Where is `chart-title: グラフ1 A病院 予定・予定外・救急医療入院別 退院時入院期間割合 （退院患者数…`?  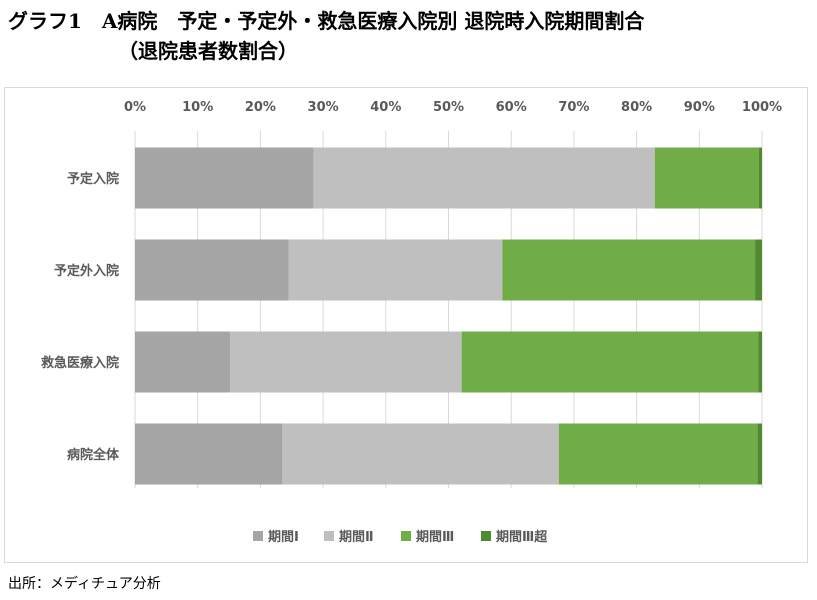
chart-title: グラフ1 A病院 予定・予定外・救急医療入院別 退院時入院期間割合 （退院患者数… is located at coordinates (326, 36).